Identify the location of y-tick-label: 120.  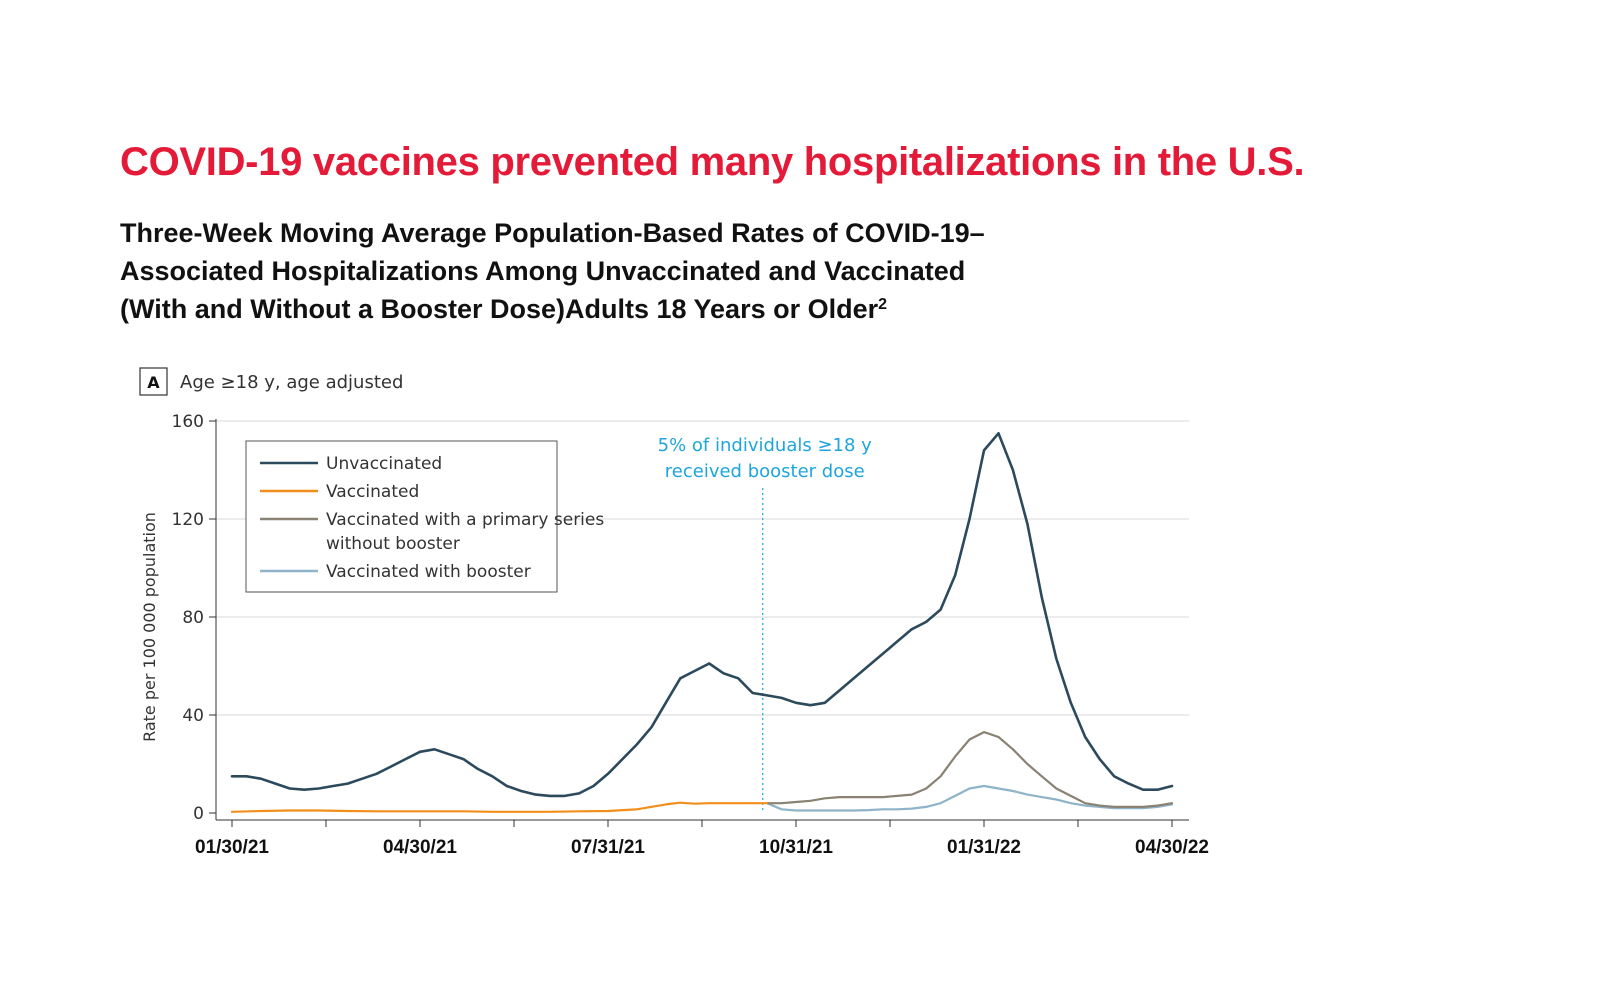
(188, 520).